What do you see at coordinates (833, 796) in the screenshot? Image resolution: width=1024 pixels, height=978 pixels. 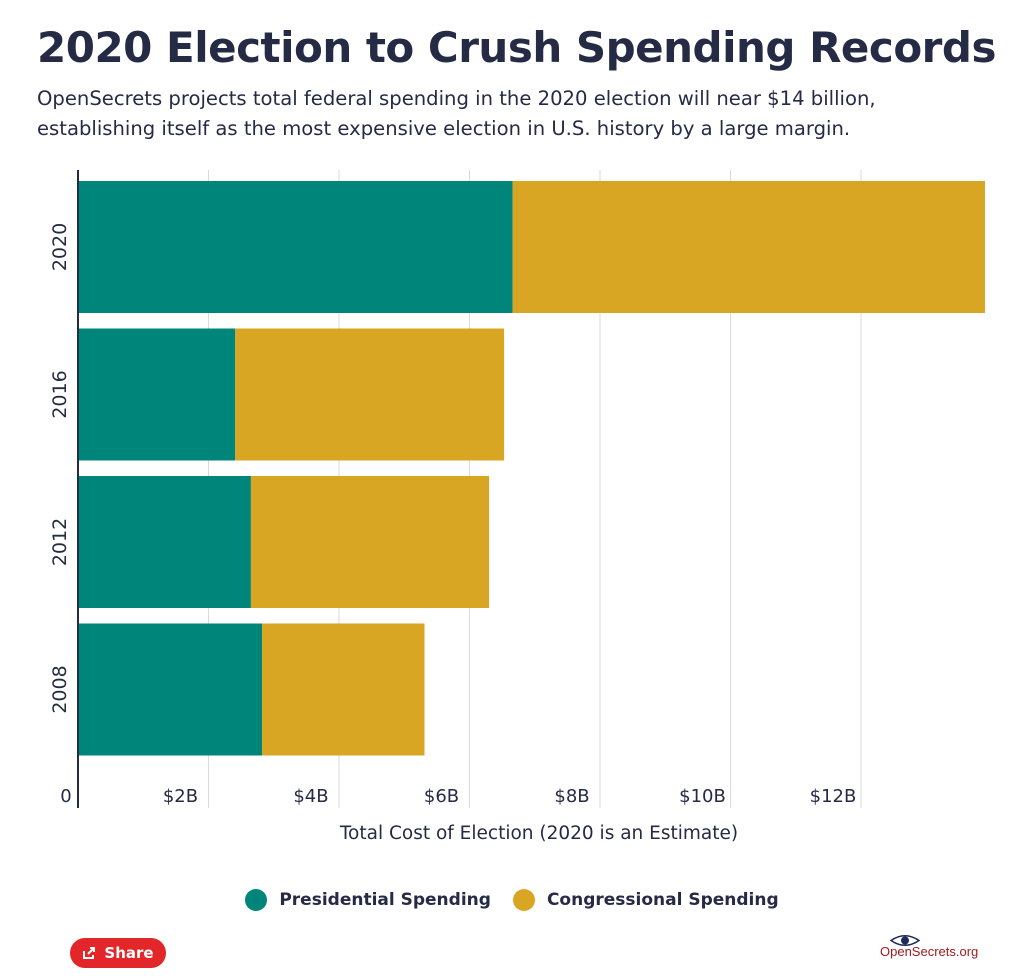 I see `x-tick-label-6: $12B` at bounding box center [833, 796].